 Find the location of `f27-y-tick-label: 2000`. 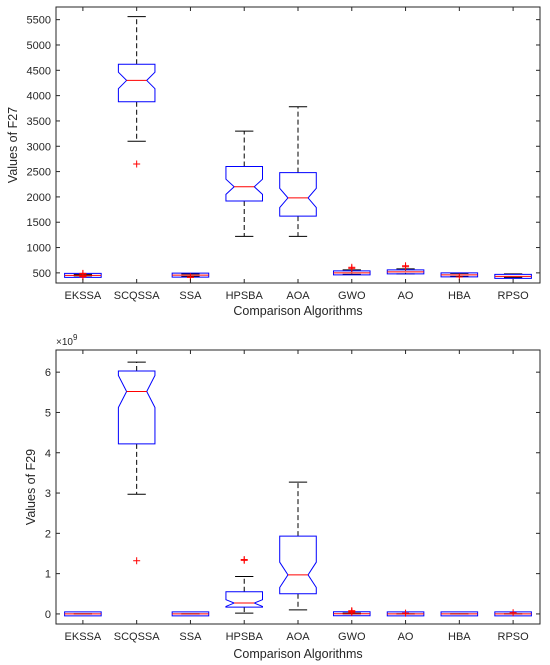

f27-y-tick-label: 2000 is located at coordinates (39, 198).